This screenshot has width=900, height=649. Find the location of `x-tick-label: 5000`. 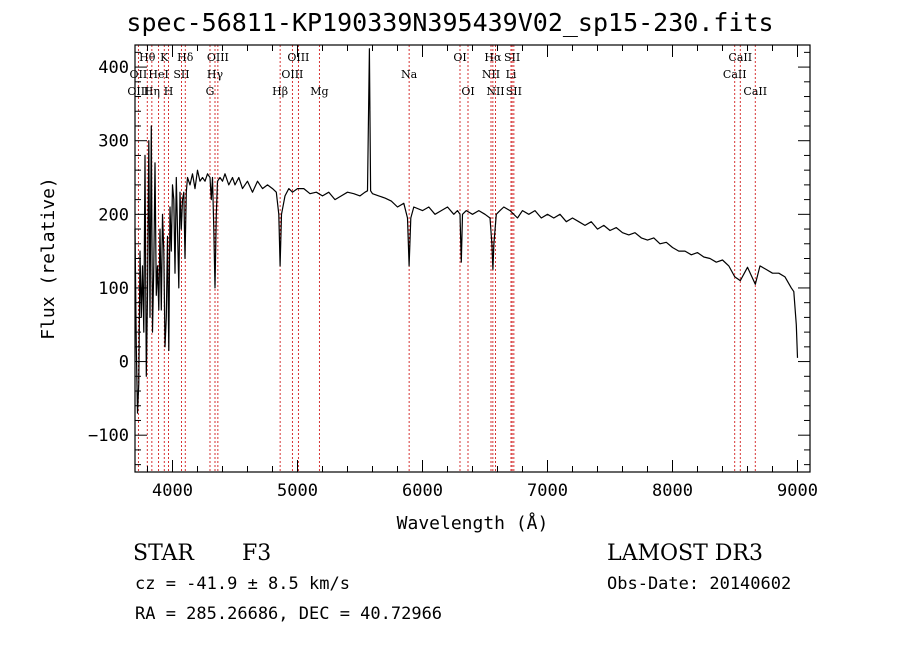

x-tick-label: 5000 is located at coordinates (297, 491).